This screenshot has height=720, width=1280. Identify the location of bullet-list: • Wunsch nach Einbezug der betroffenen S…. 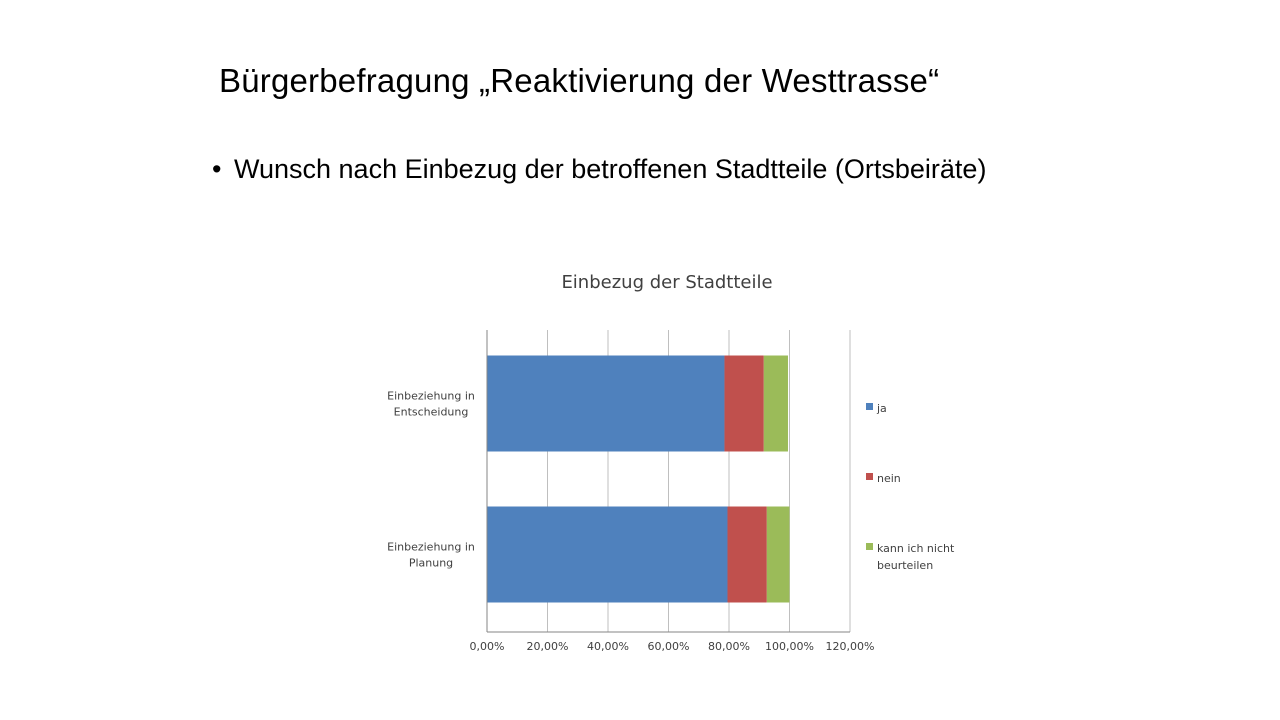
(662, 169).